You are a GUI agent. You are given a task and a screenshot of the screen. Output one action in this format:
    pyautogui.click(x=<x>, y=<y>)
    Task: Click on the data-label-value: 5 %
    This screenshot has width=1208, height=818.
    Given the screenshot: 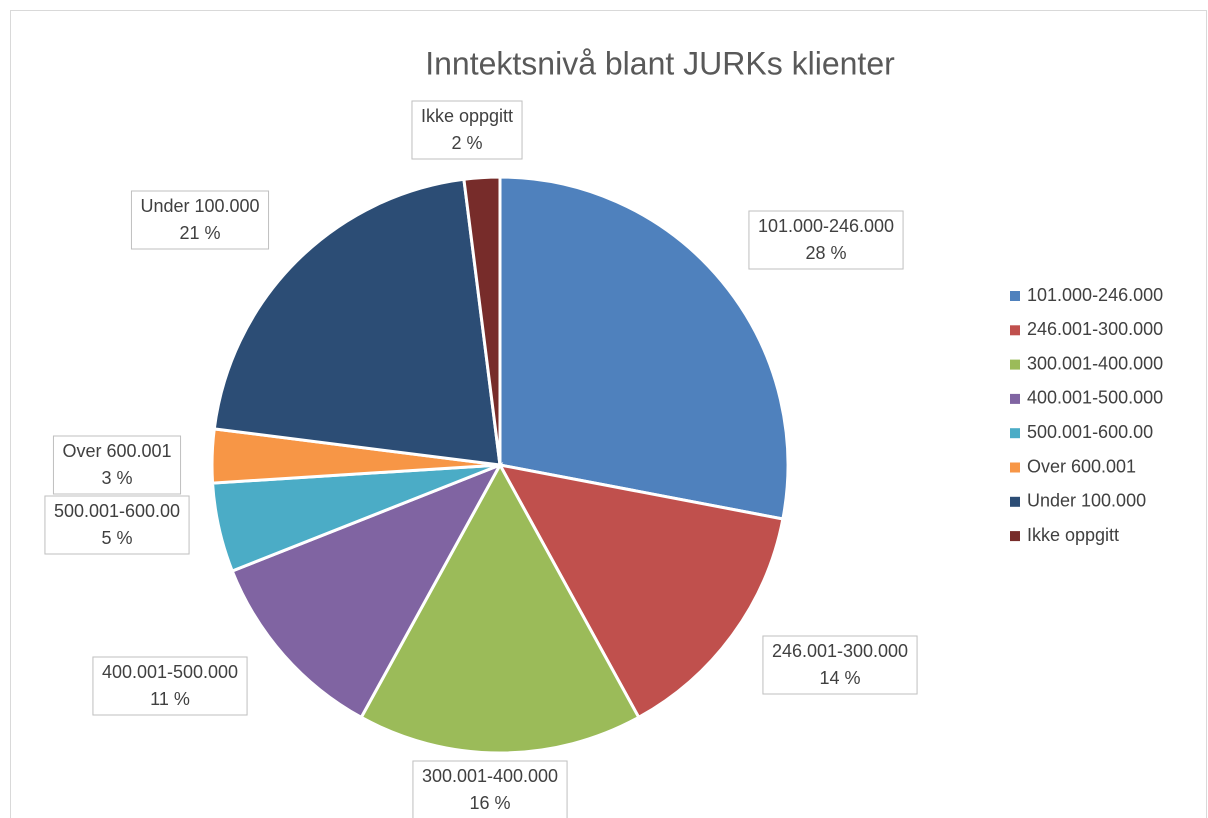 What is the action you would take?
    pyautogui.click(x=116, y=538)
    